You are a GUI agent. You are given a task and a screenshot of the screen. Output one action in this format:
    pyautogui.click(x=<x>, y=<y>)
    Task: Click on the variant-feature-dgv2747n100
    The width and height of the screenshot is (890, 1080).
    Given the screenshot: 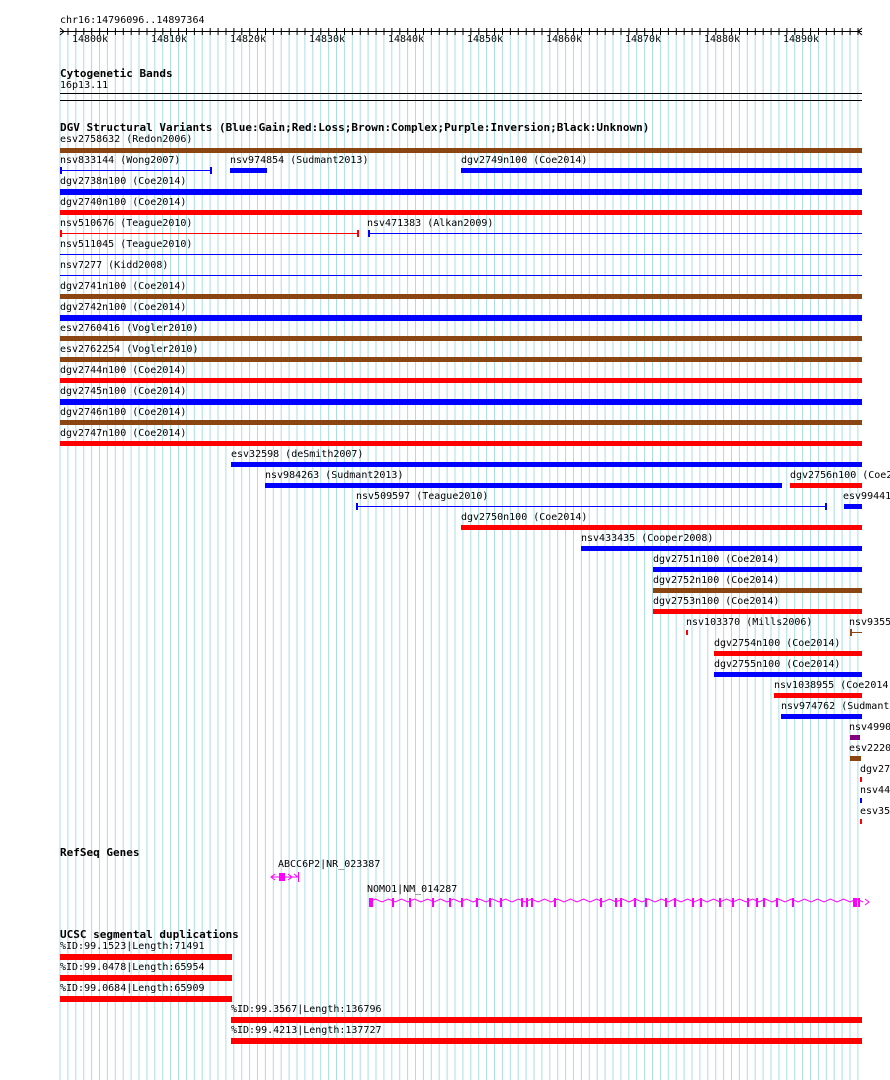 What is the action you would take?
    pyautogui.click(x=461, y=443)
    